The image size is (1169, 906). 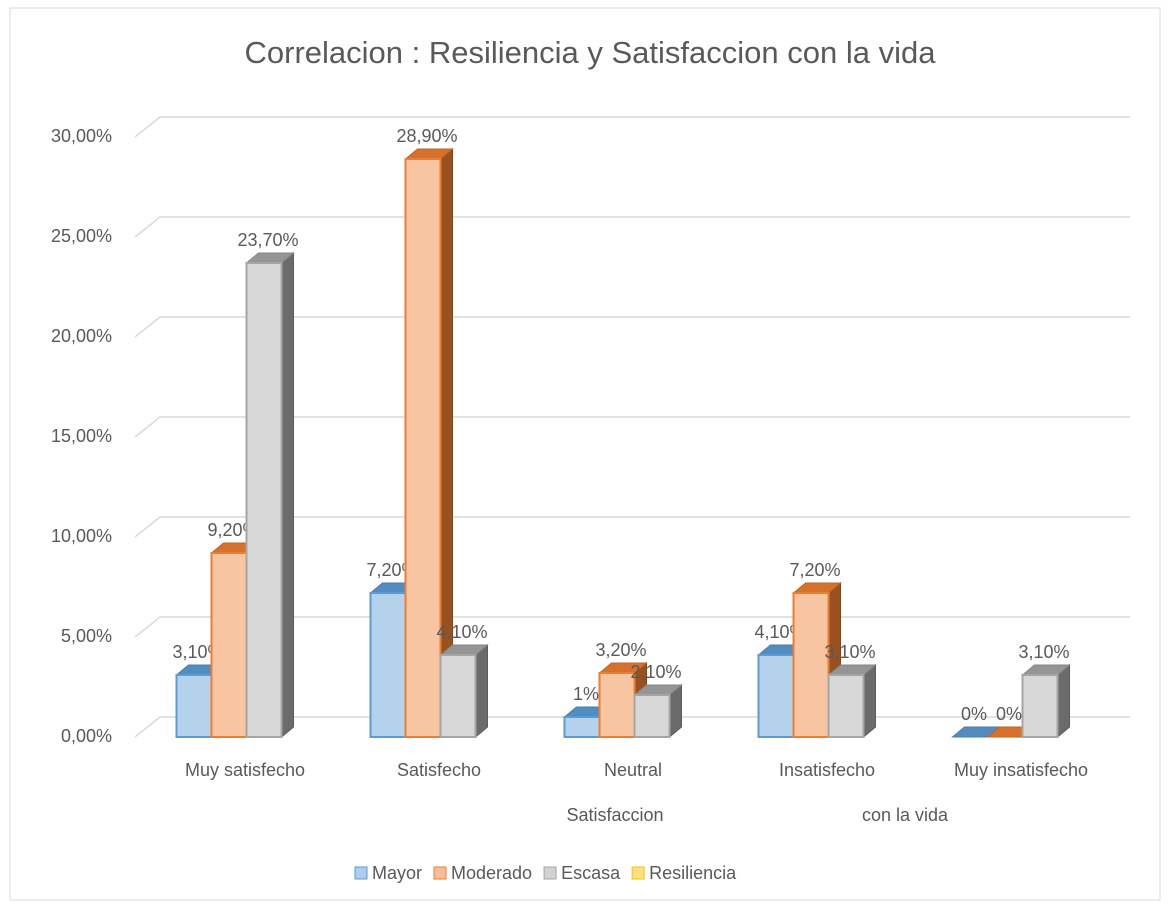 What do you see at coordinates (81, 336) in the screenshot?
I see `y-tick-label: 20,00%` at bounding box center [81, 336].